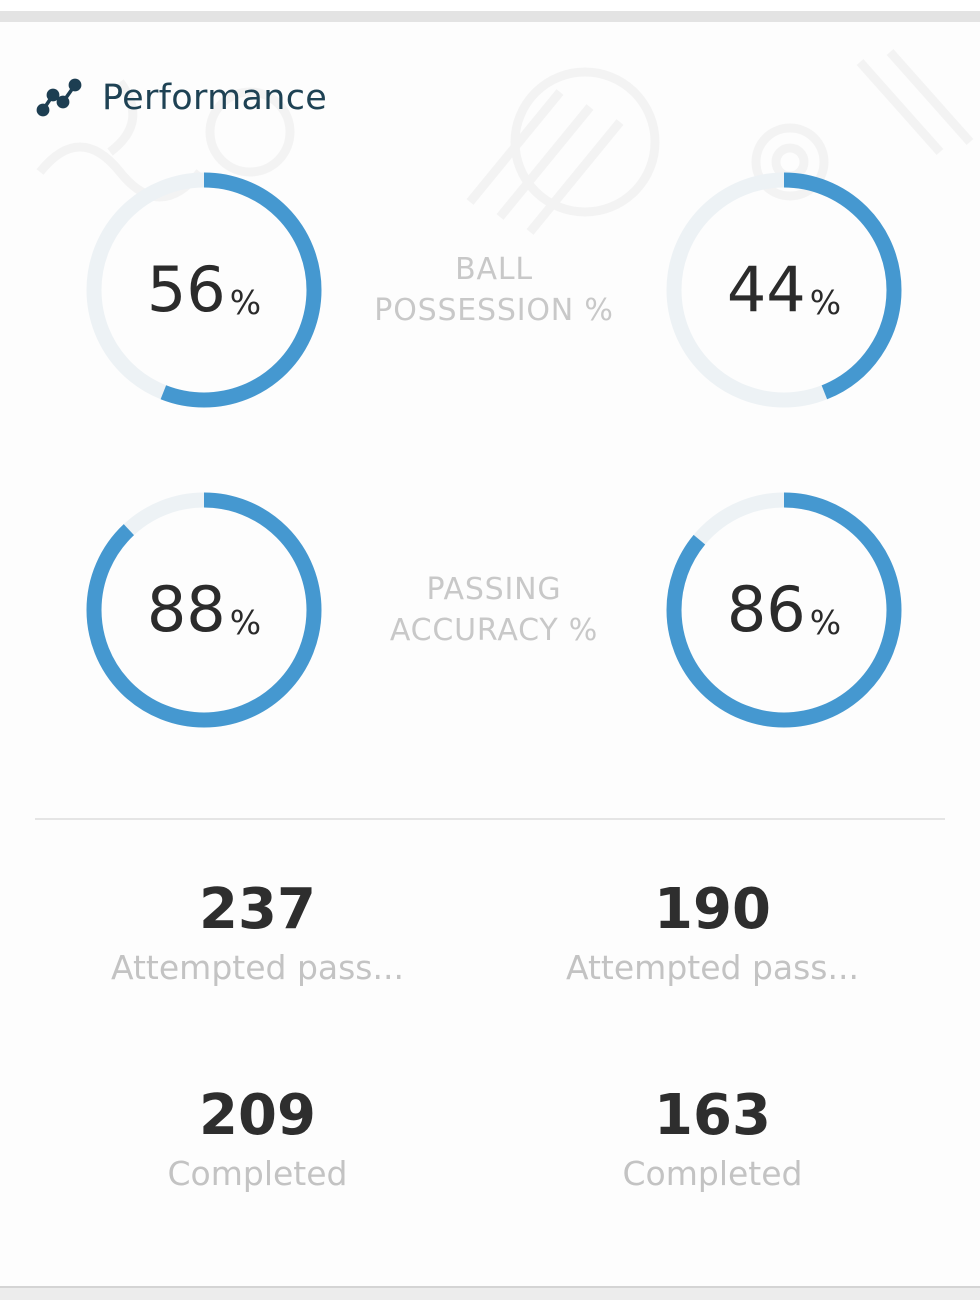  I want to click on stat-value: 190, so click(712, 909).